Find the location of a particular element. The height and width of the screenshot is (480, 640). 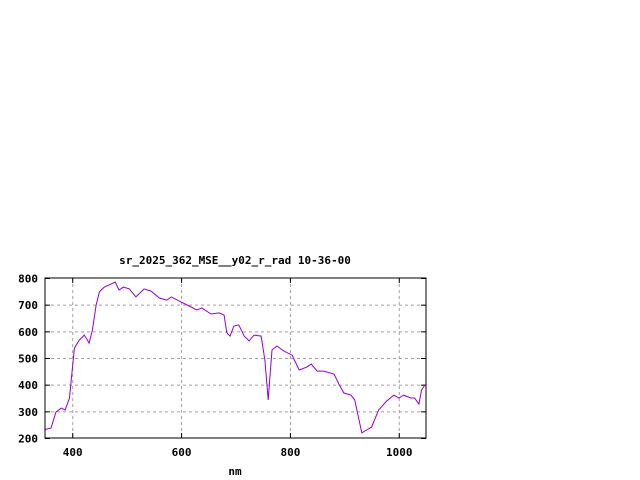

x-tick-label: 600 is located at coordinates (182, 452).